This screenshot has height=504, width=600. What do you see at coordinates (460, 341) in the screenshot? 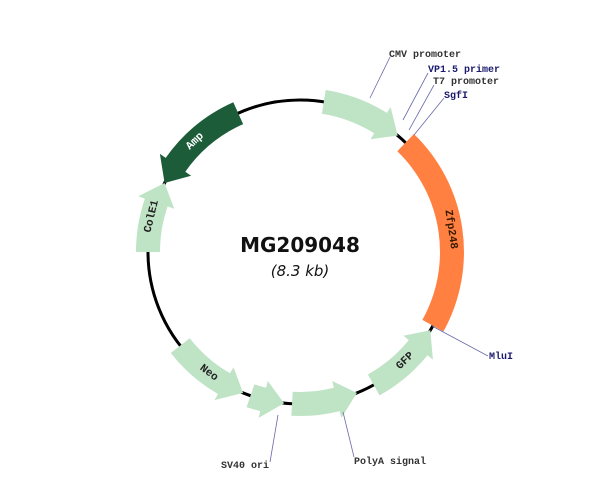
I see `leader-line-mlui` at bounding box center [460, 341].